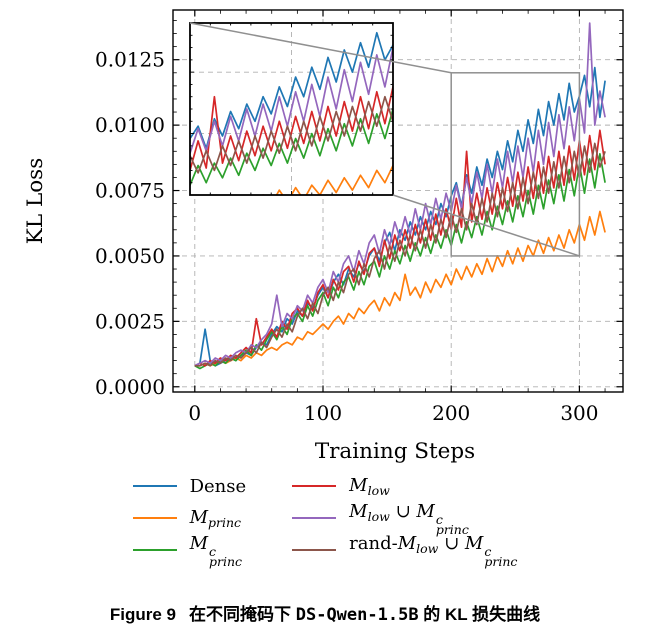  Describe the element at coordinates (218, 486) in the screenshot. I see `legend-label: Dense` at that location.